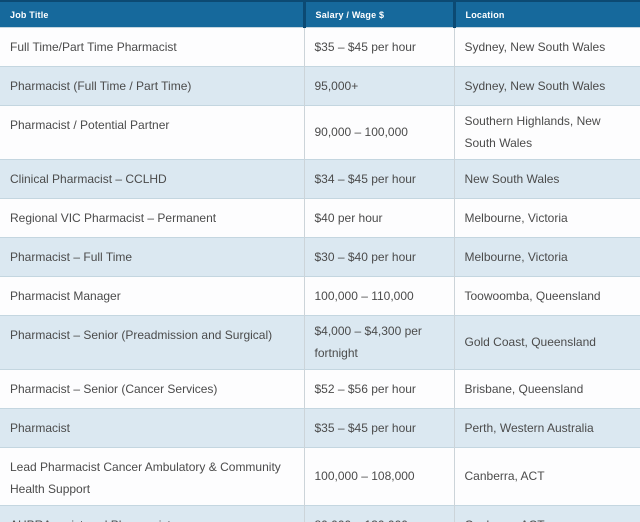 The image size is (640, 522). I want to click on location-cell: Southern Highlands, New South Wales, so click(546, 132).